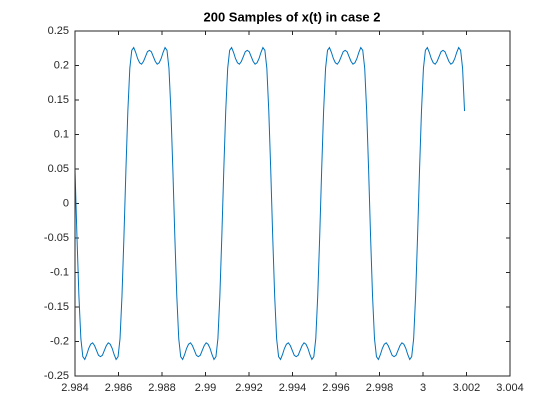 The height and width of the screenshot is (420, 560). I want to click on x-tick-label: 3.002, so click(467, 388).